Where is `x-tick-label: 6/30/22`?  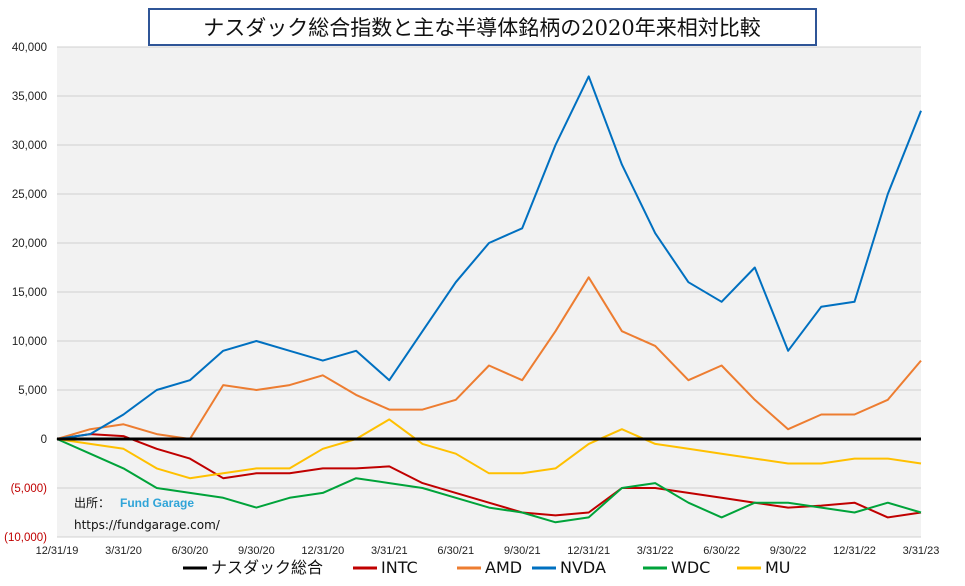 x-tick-label: 6/30/22 is located at coordinates (721, 551).